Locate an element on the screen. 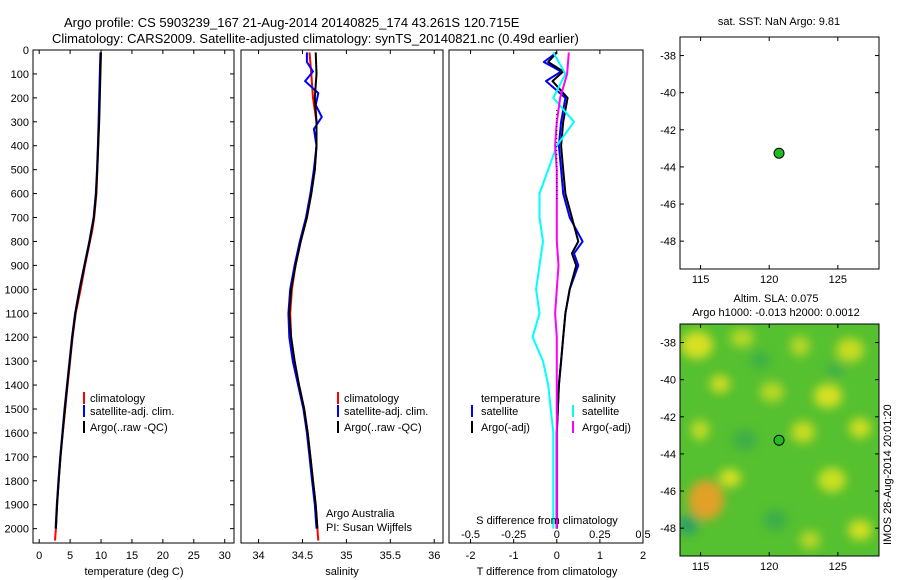 The height and width of the screenshot is (580, 900). series-t-argo-adj- is located at coordinates (563, 290).